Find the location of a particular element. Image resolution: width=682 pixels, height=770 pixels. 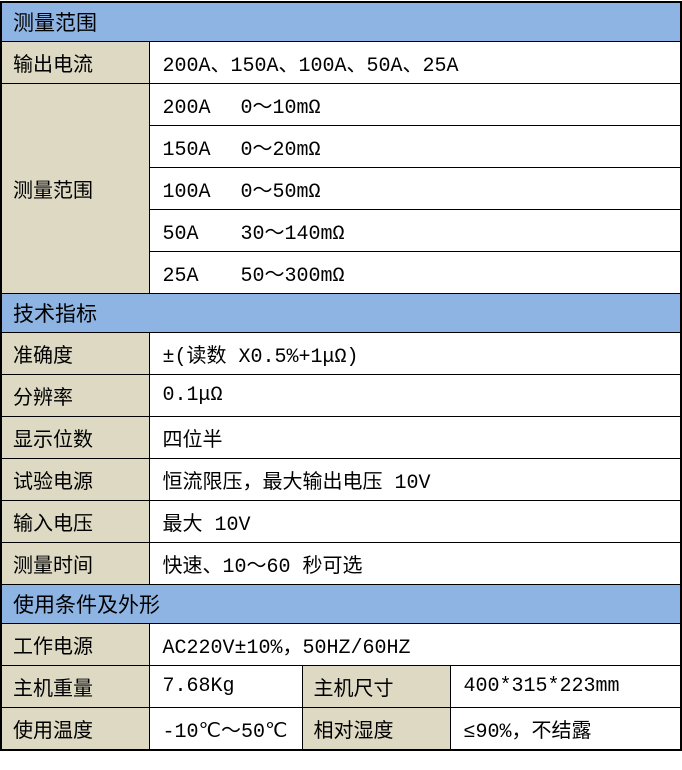

range-value: 30～140mΩ is located at coordinates (292, 234).